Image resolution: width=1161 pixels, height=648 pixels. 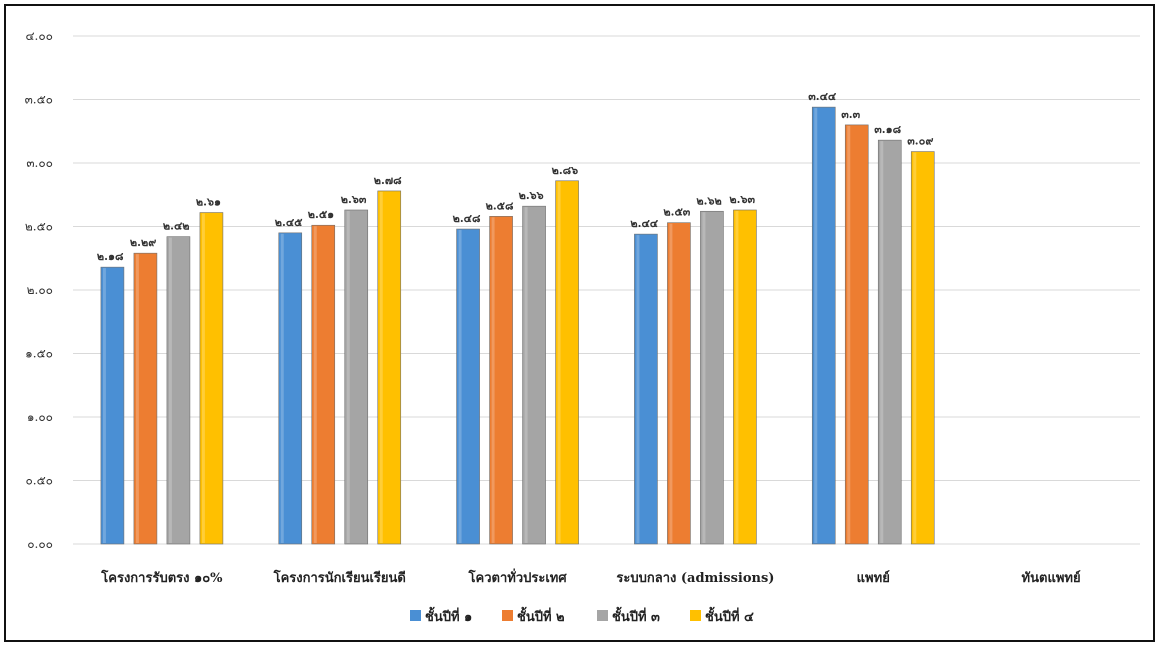 I want to click on legend-label: ชั้นปีที่ ๒, so click(x=541, y=615).